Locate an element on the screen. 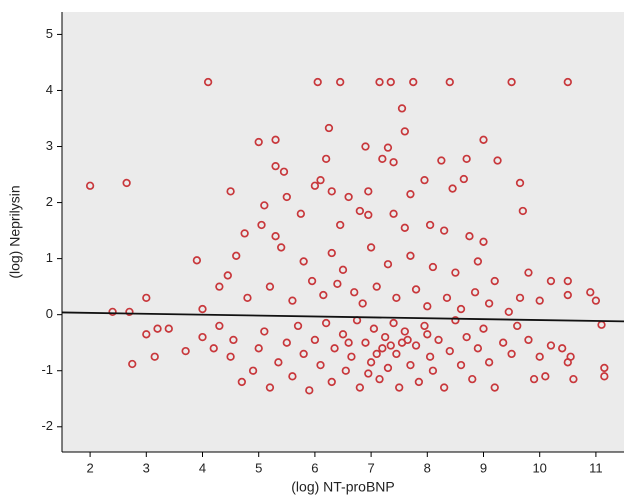 The height and width of the screenshot is (499, 624). x-axis-title: (log) NT-proBNP is located at coordinates (342, 487).